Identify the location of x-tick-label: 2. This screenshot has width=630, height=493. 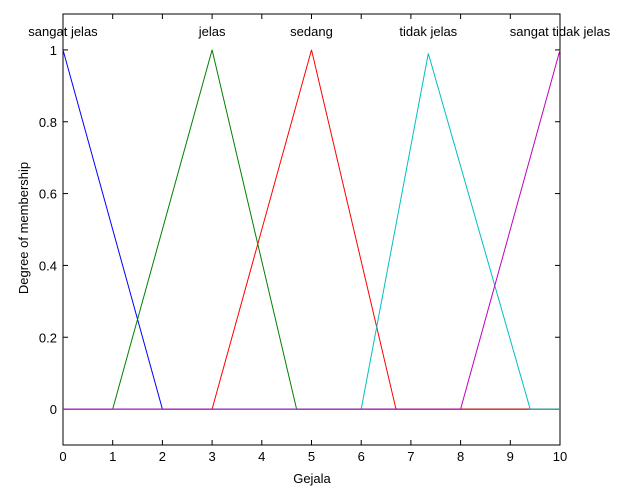
(162, 456).